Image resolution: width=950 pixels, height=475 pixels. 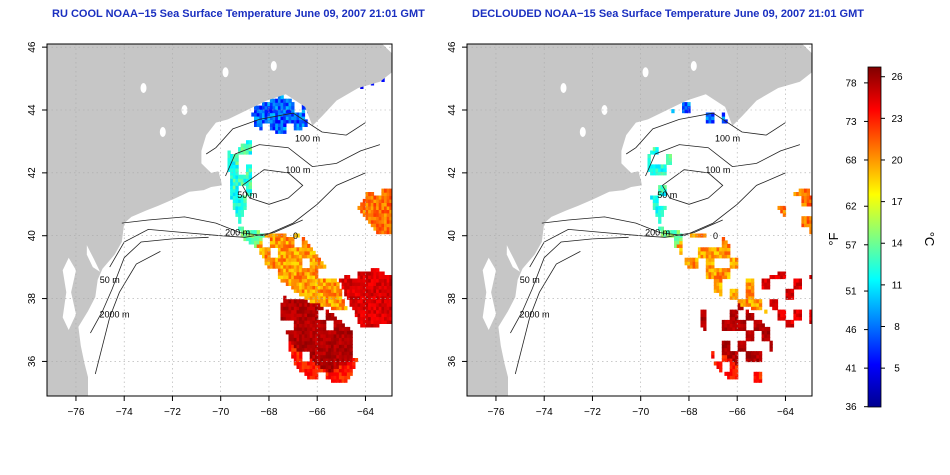 I want to click on x-tick-label: −72, so click(x=172, y=412).